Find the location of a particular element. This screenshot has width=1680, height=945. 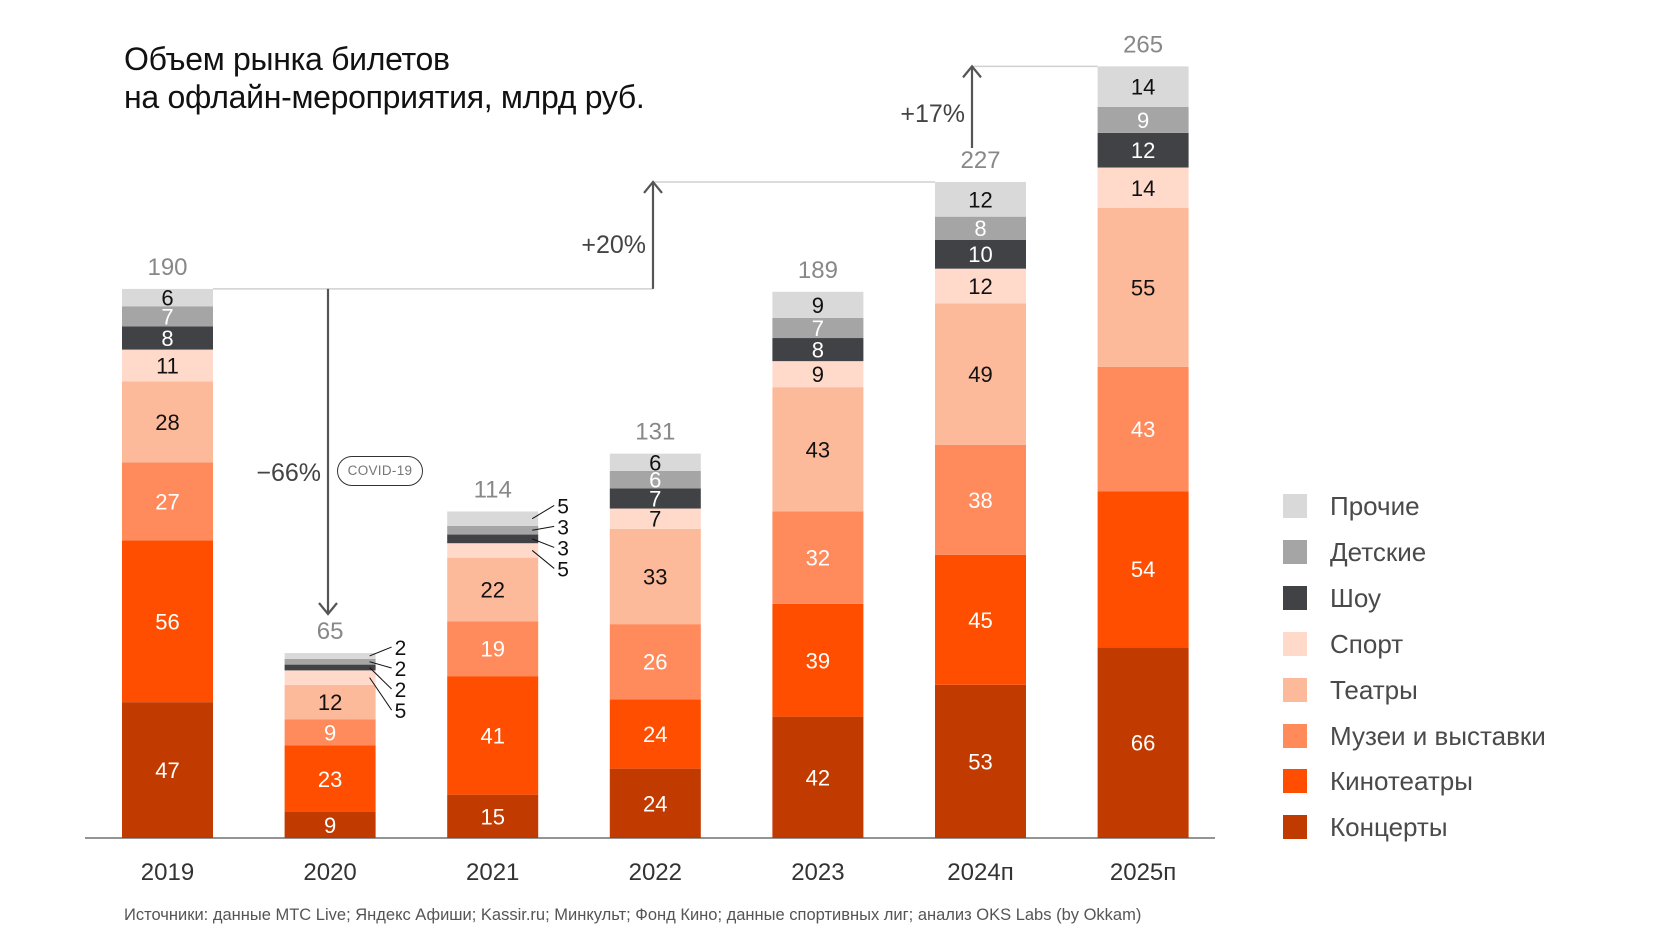

bar-segment-2024п-2 is located at coordinates (980, 619).